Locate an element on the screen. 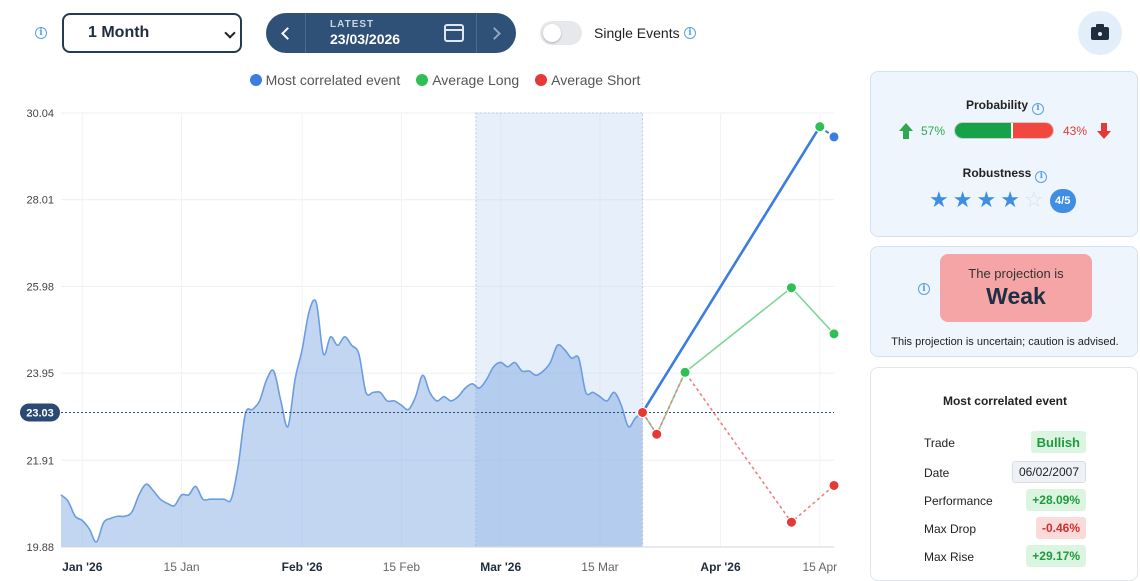 The height and width of the screenshot is (581, 1140). x-tick-label: Mar '26 is located at coordinates (500, 567).